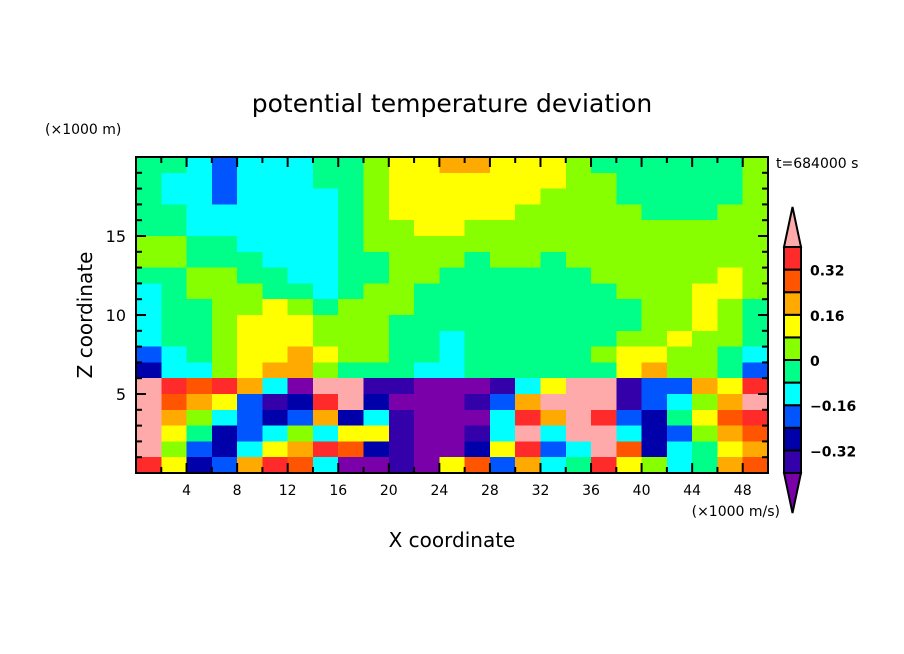  What do you see at coordinates (833, 452) in the screenshot?
I see `colorbar-label: −0.32` at bounding box center [833, 452].